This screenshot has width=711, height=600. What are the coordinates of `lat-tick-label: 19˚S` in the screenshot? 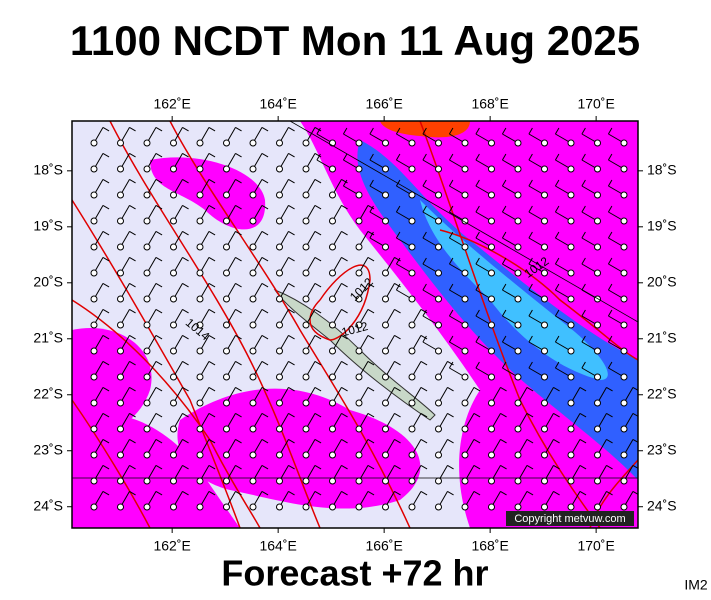 It's located at (48, 226).